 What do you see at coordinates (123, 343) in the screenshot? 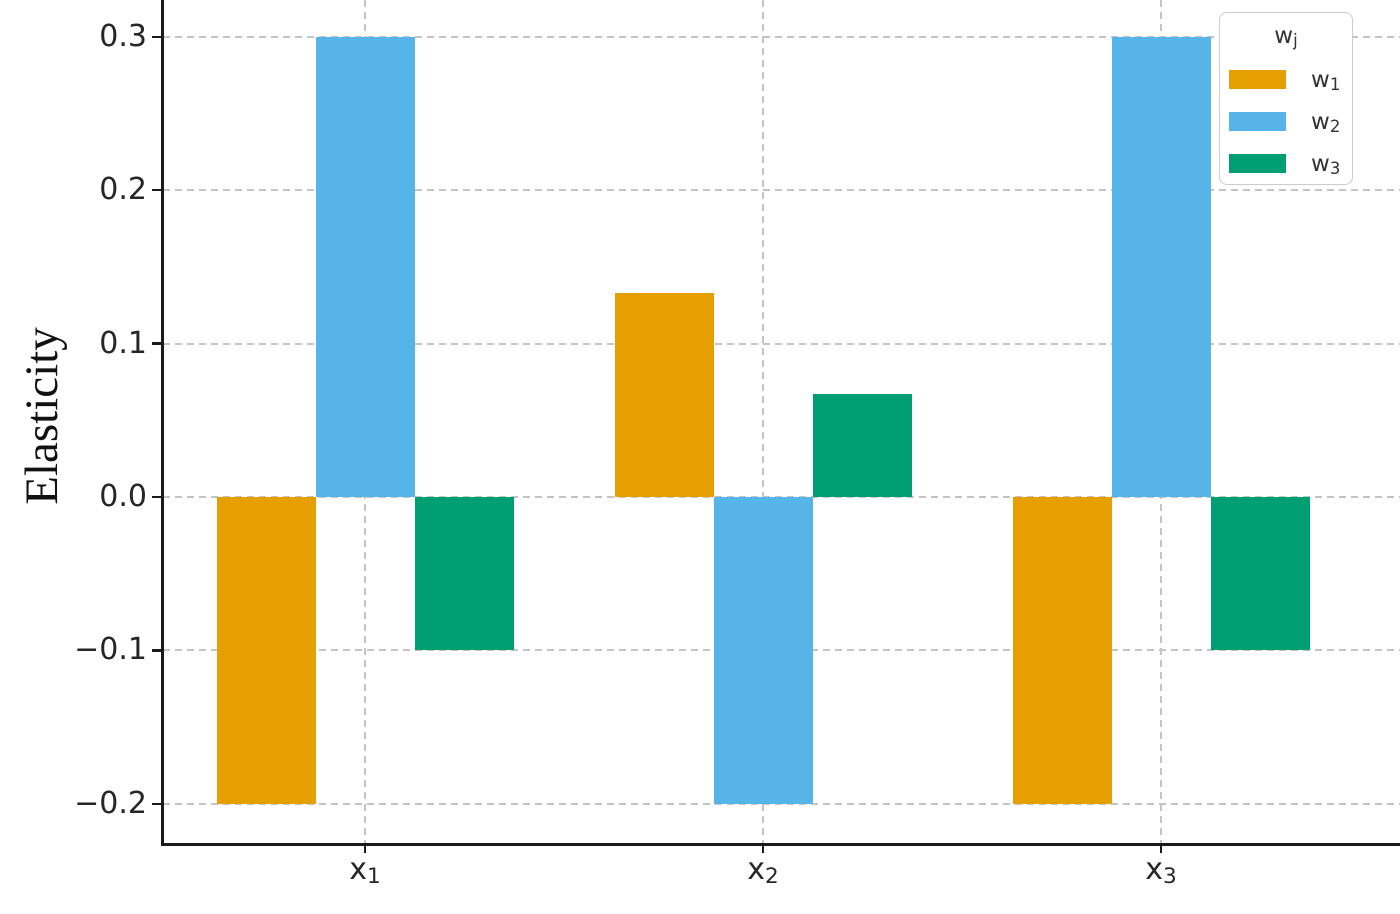
I see `y-tick-label-0.1: 0.1` at bounding box center [123, 343].